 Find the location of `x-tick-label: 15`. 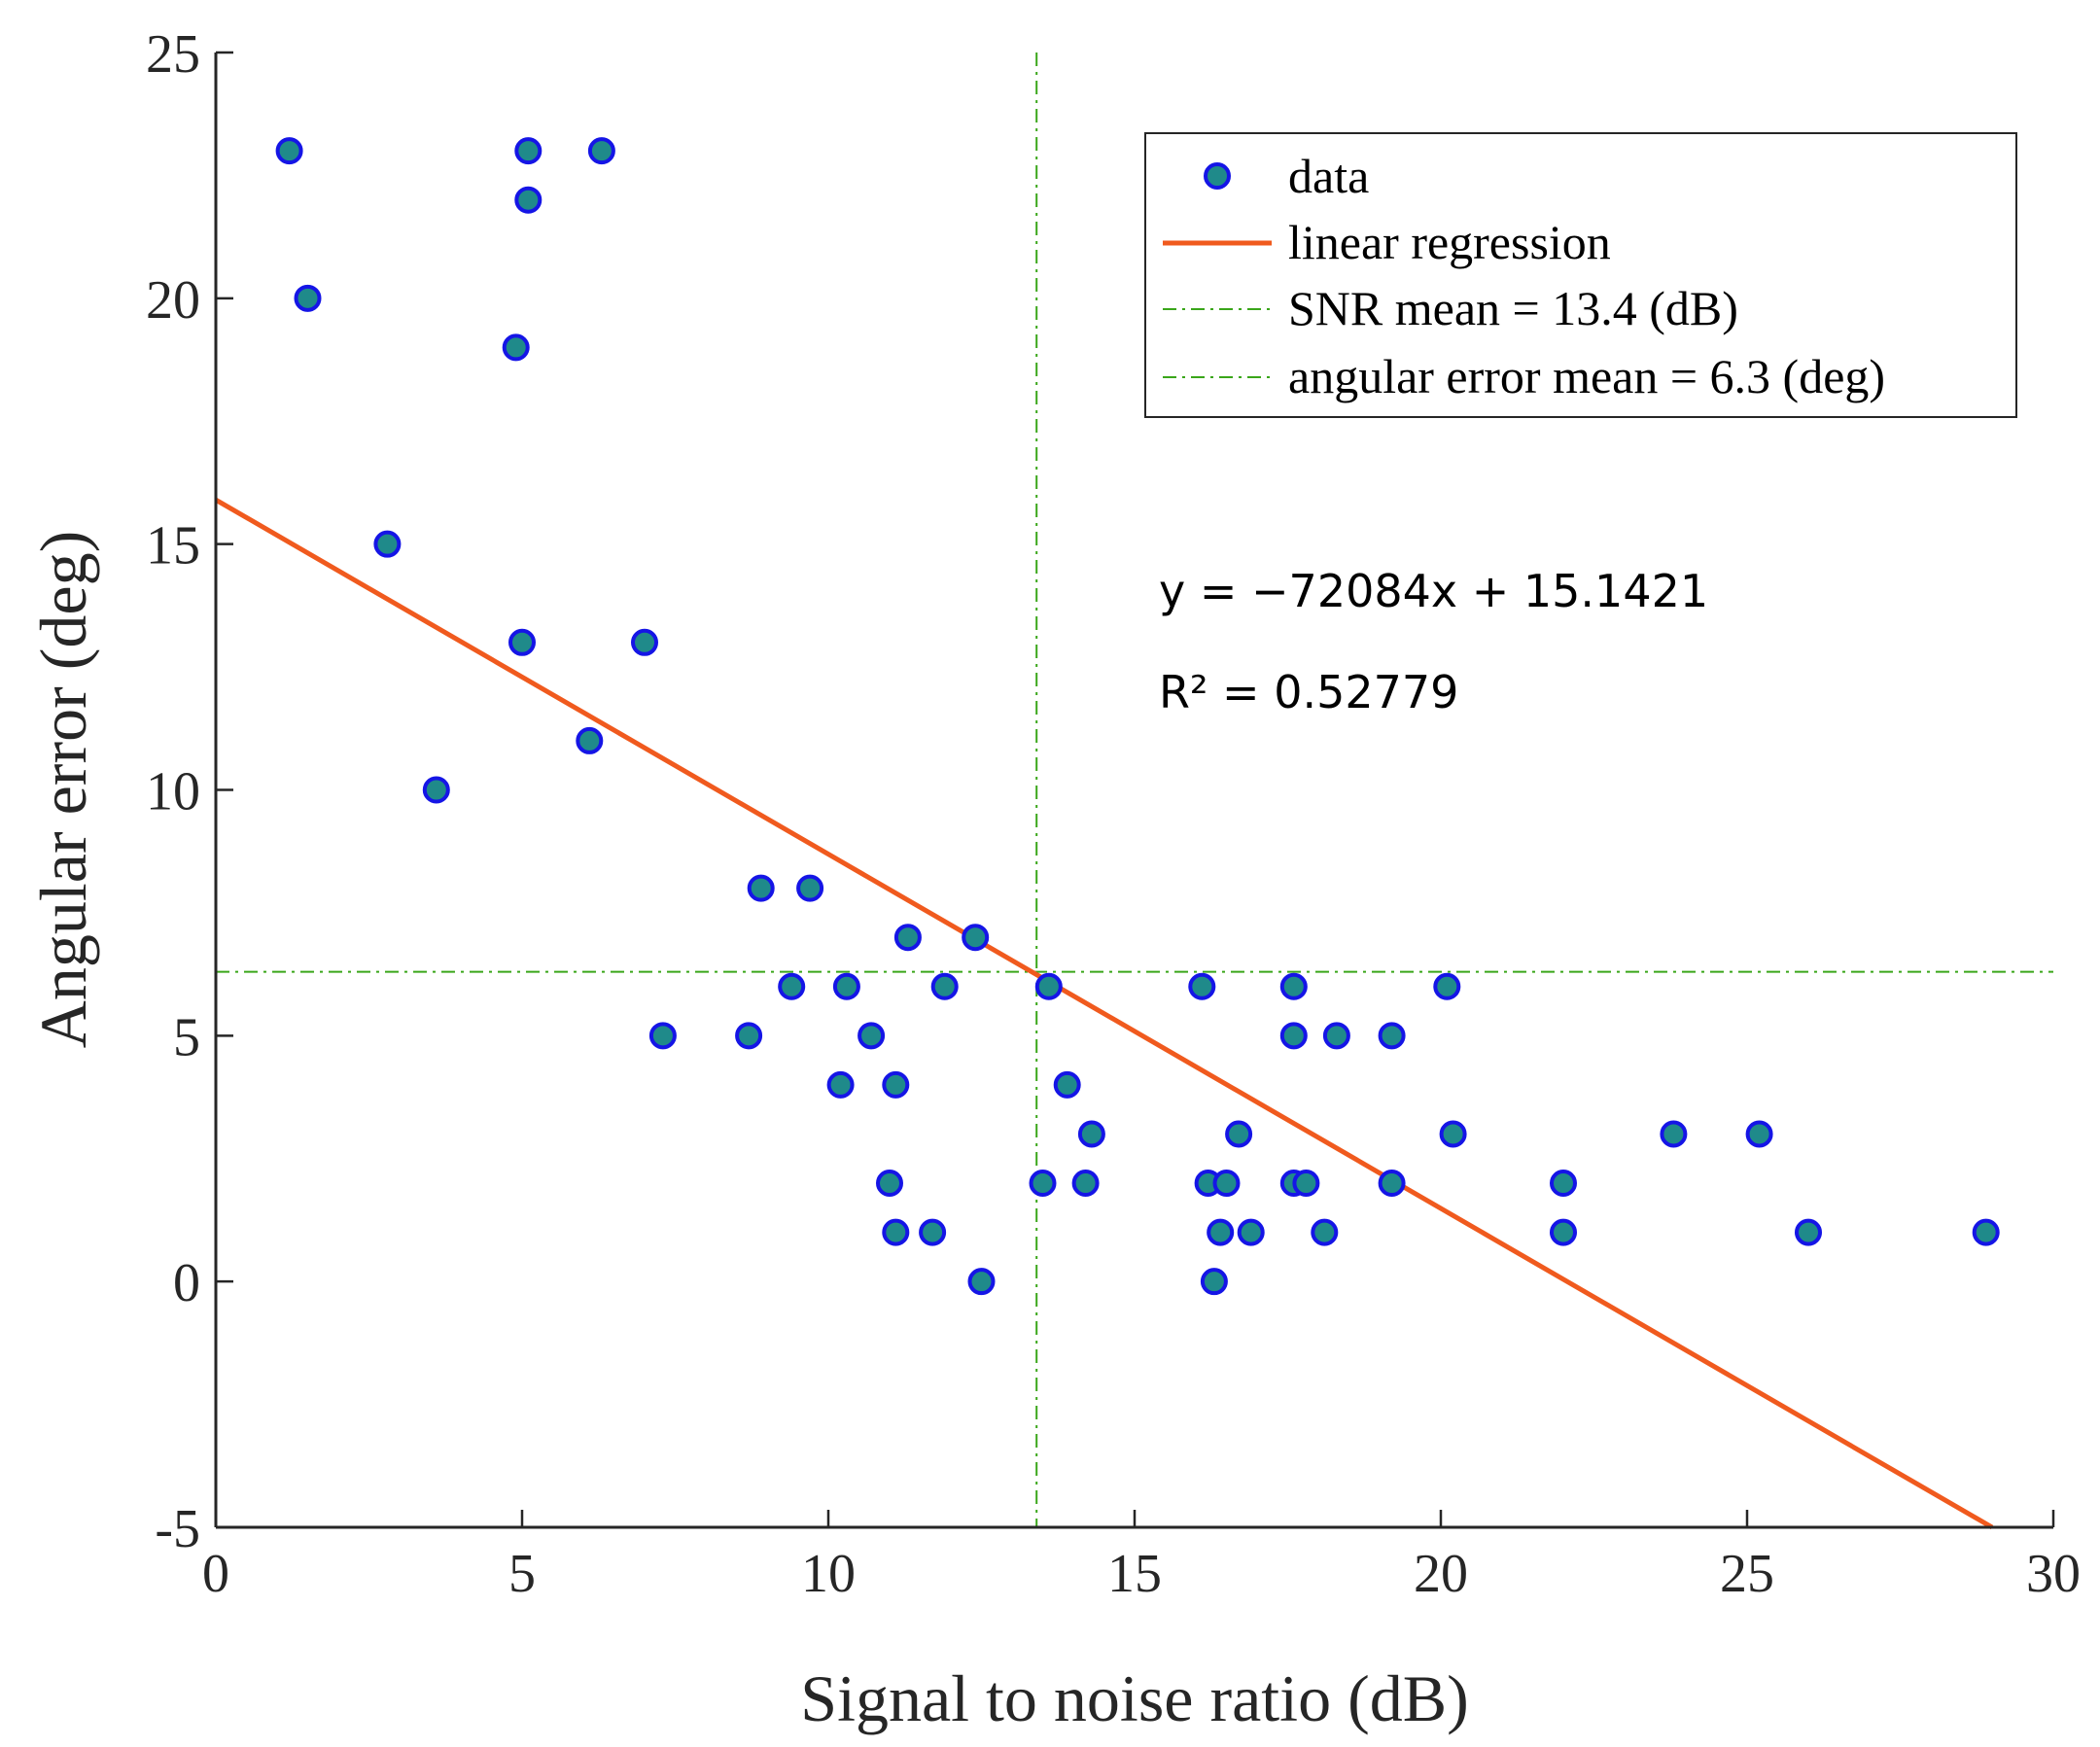

x-tick-label: 15 is located at coordinates (1134, 1574).